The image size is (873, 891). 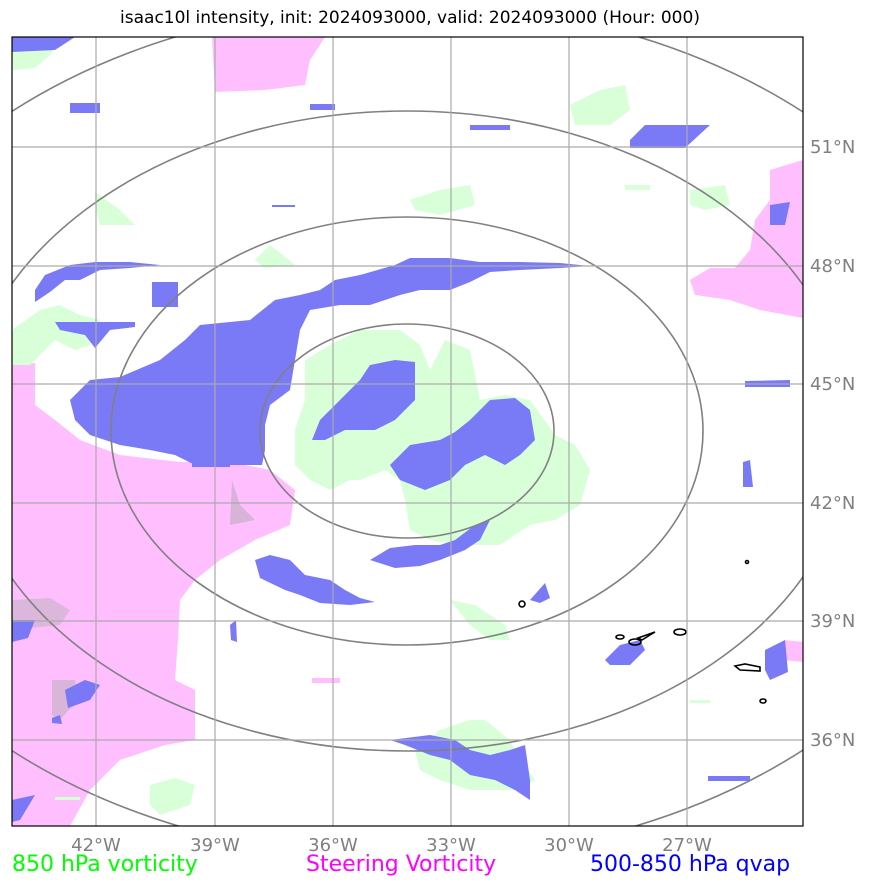 I want to click on legend-850-vorticity: 850 hPa vorticity, so click(x=105, y=864).